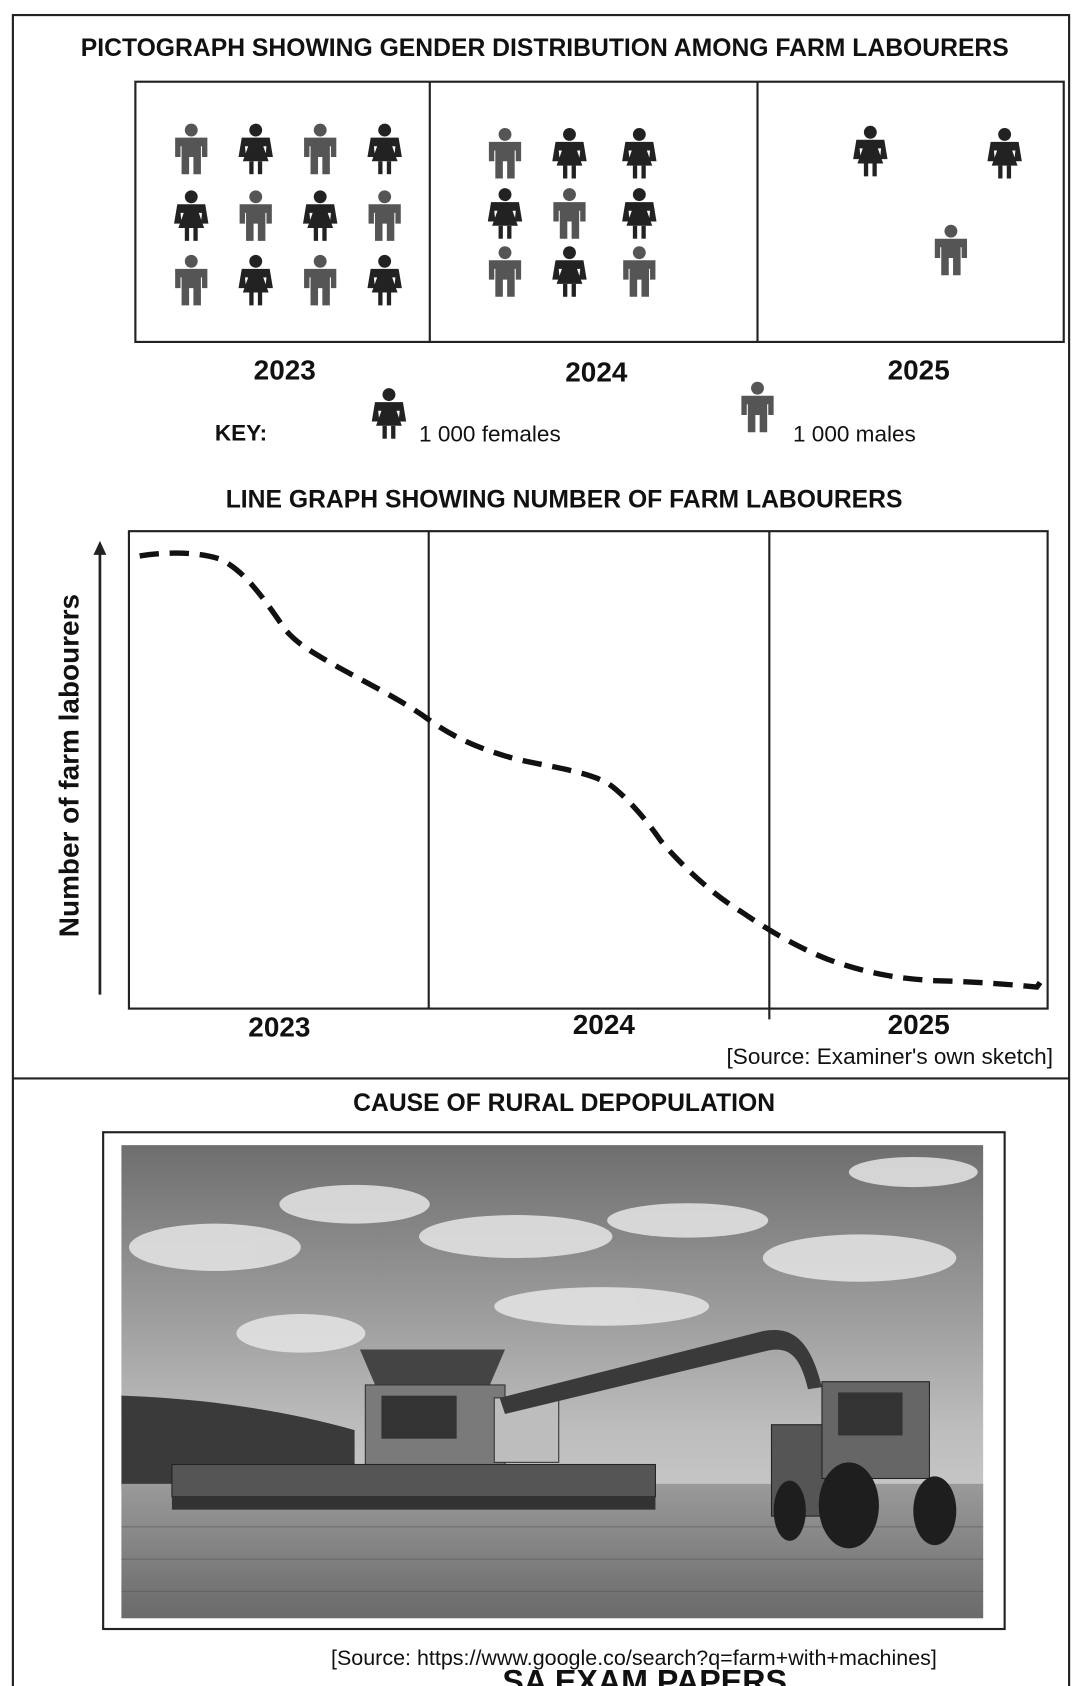  Describe the element at coordinates (279, 1026) in the screenshot. I see `x-label: 2023` at that location.